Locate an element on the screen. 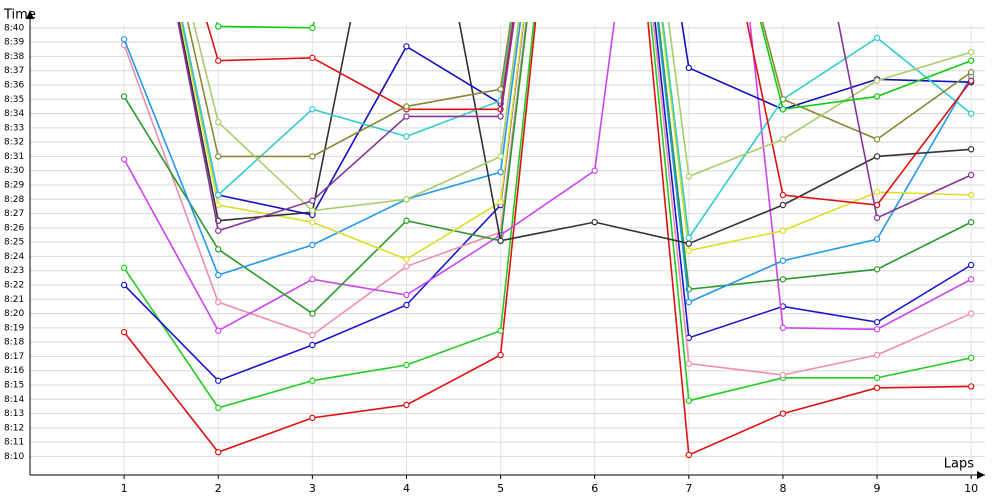 This screenshot has height=500, width=1000. x-tick-label: 4 is located at coordinates (406, 488).